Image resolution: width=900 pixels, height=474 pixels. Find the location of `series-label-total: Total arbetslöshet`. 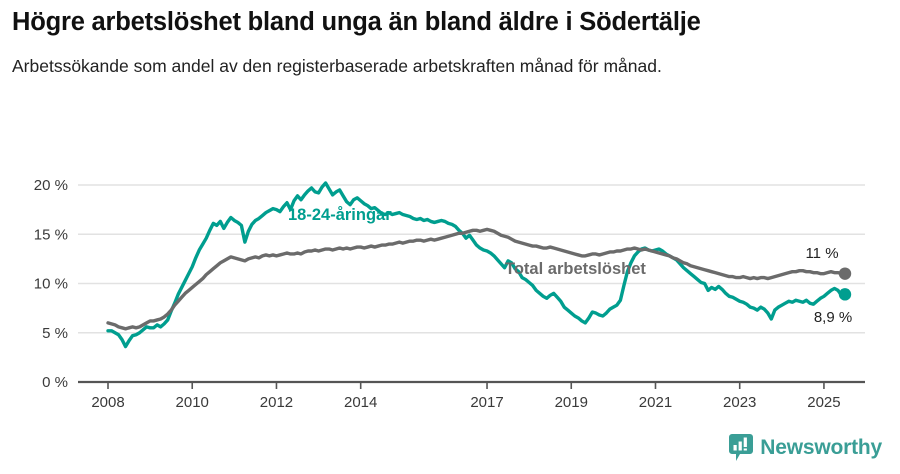

series-label-total: Total arbetslöshet is located at coordinates (575, 269).